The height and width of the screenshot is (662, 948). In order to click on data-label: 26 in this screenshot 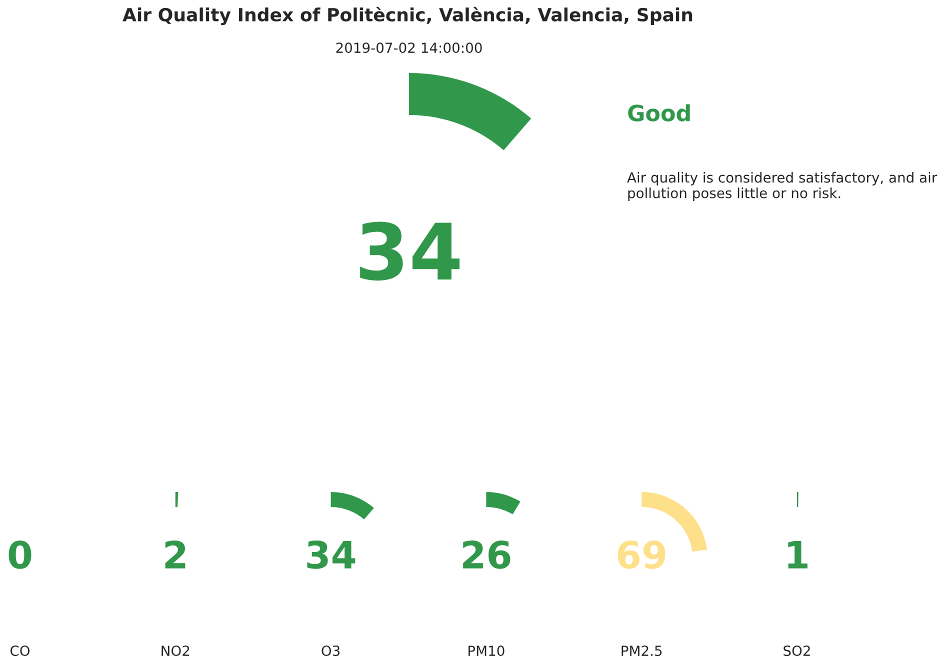, I will do `click(486, 554)`.